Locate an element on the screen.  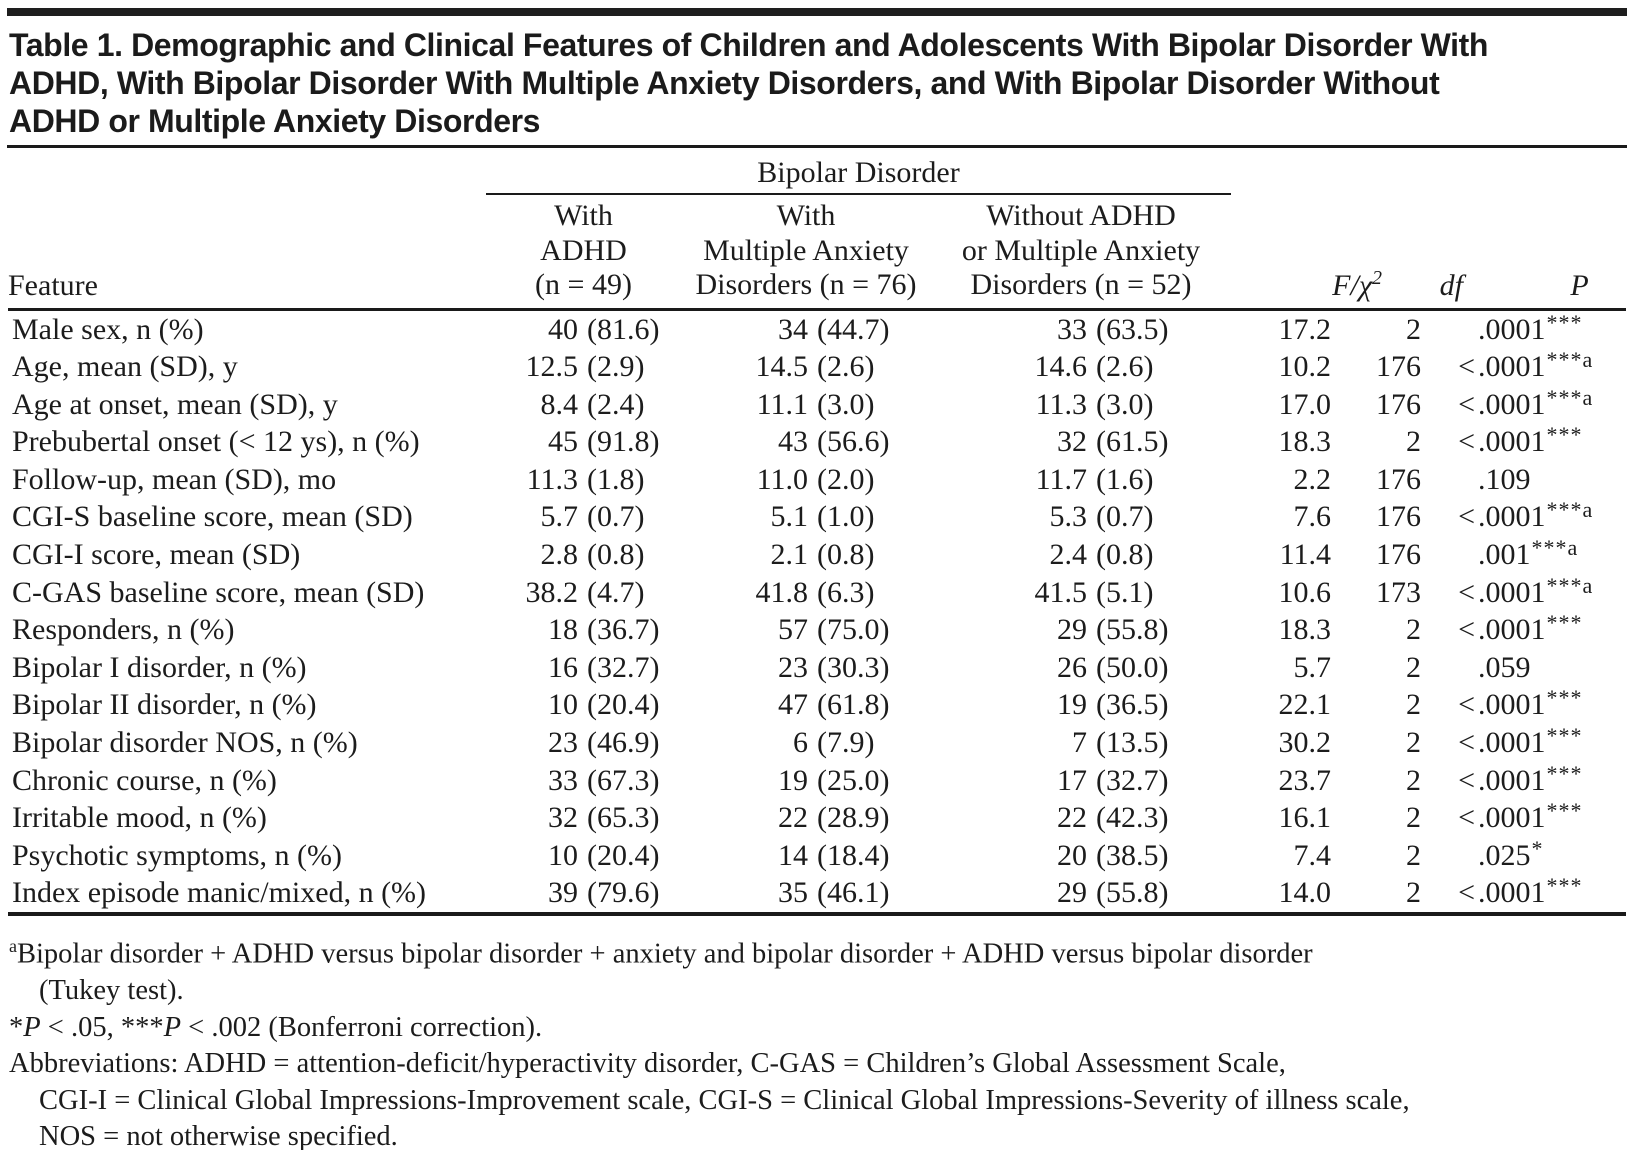
adhd-value-cell: 38.2 (4.7) is located at coordinates (583, 593).